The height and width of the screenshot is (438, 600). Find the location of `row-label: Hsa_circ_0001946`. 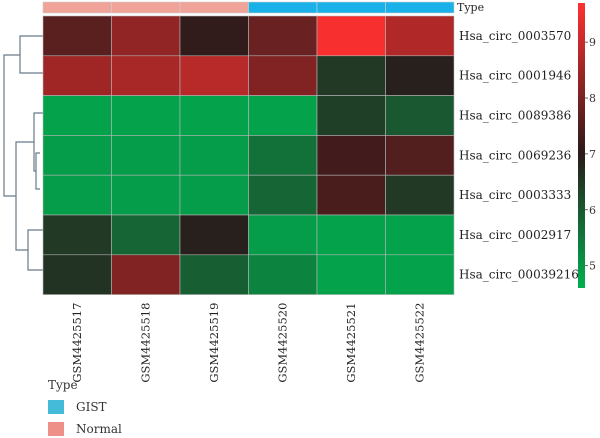

row-label: Hsa_circ_0001946 is located at coordinates (515, 76).